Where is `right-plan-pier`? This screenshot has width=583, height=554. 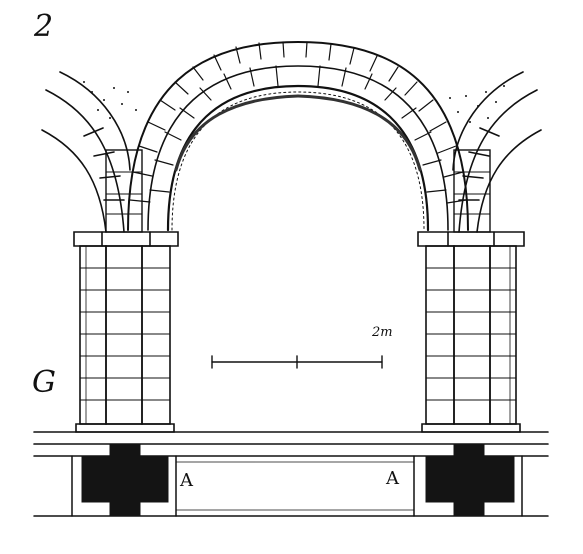
right-plan-pier is located at coordinates (470, 480).